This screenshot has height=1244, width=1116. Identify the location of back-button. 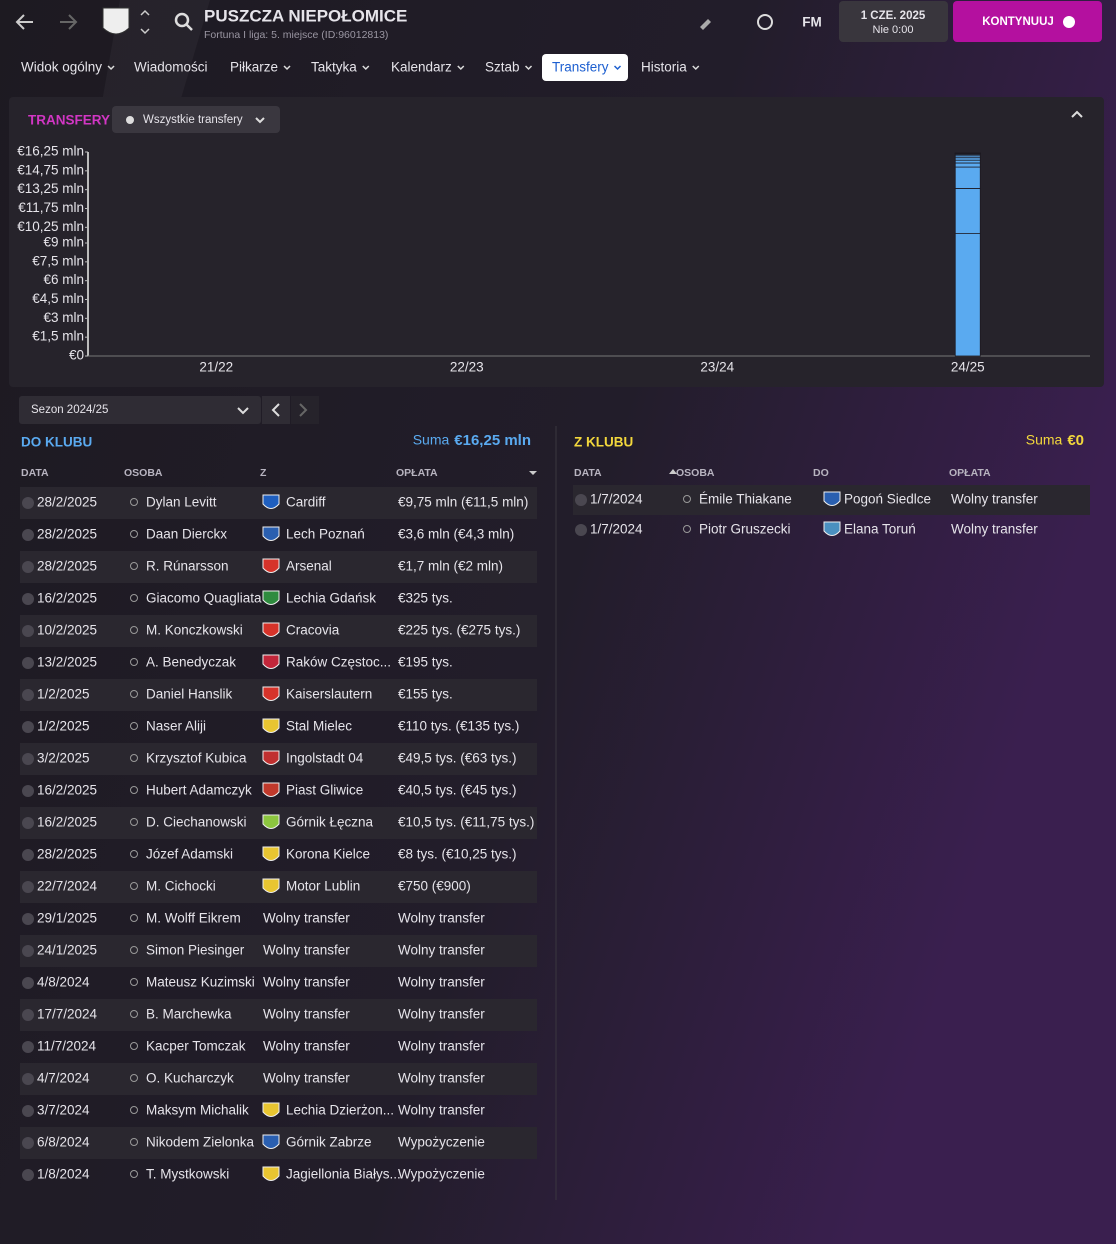
(24, 22).